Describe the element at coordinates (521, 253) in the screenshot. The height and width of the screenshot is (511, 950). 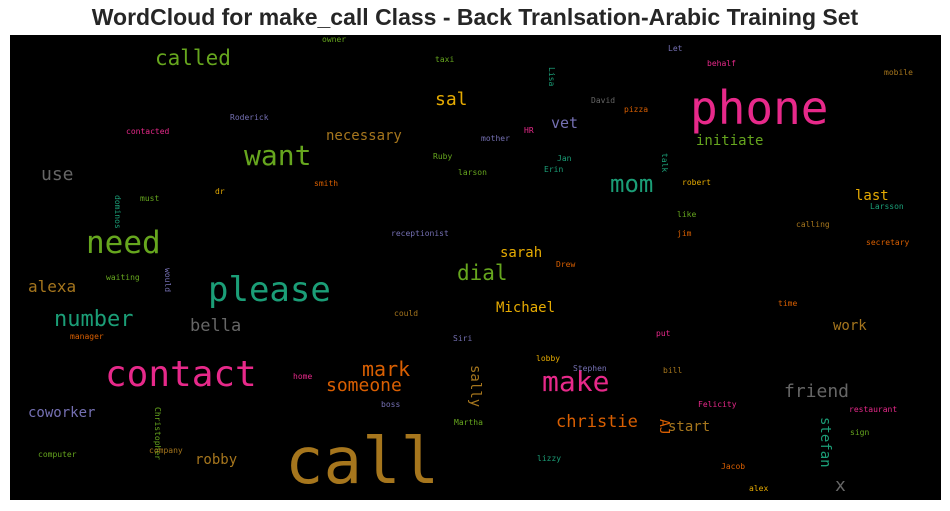
I see `word-sarah: sarah` at that location.